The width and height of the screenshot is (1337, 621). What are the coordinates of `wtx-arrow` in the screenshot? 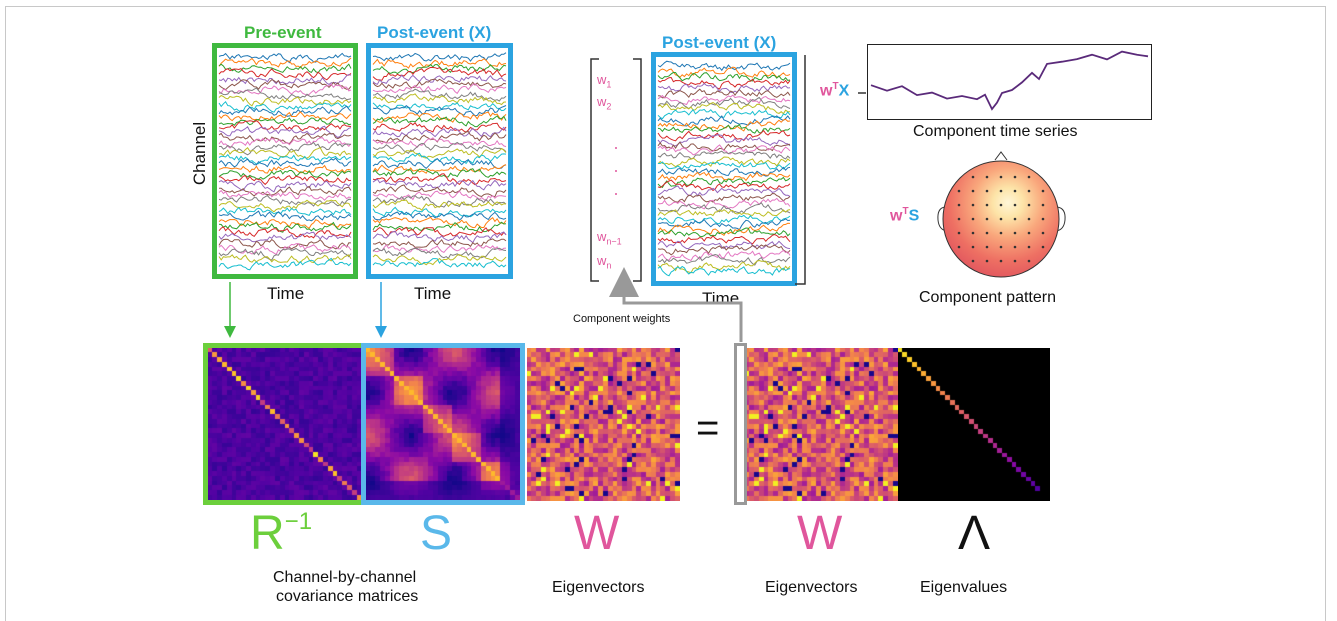 It's located at (862, 93).